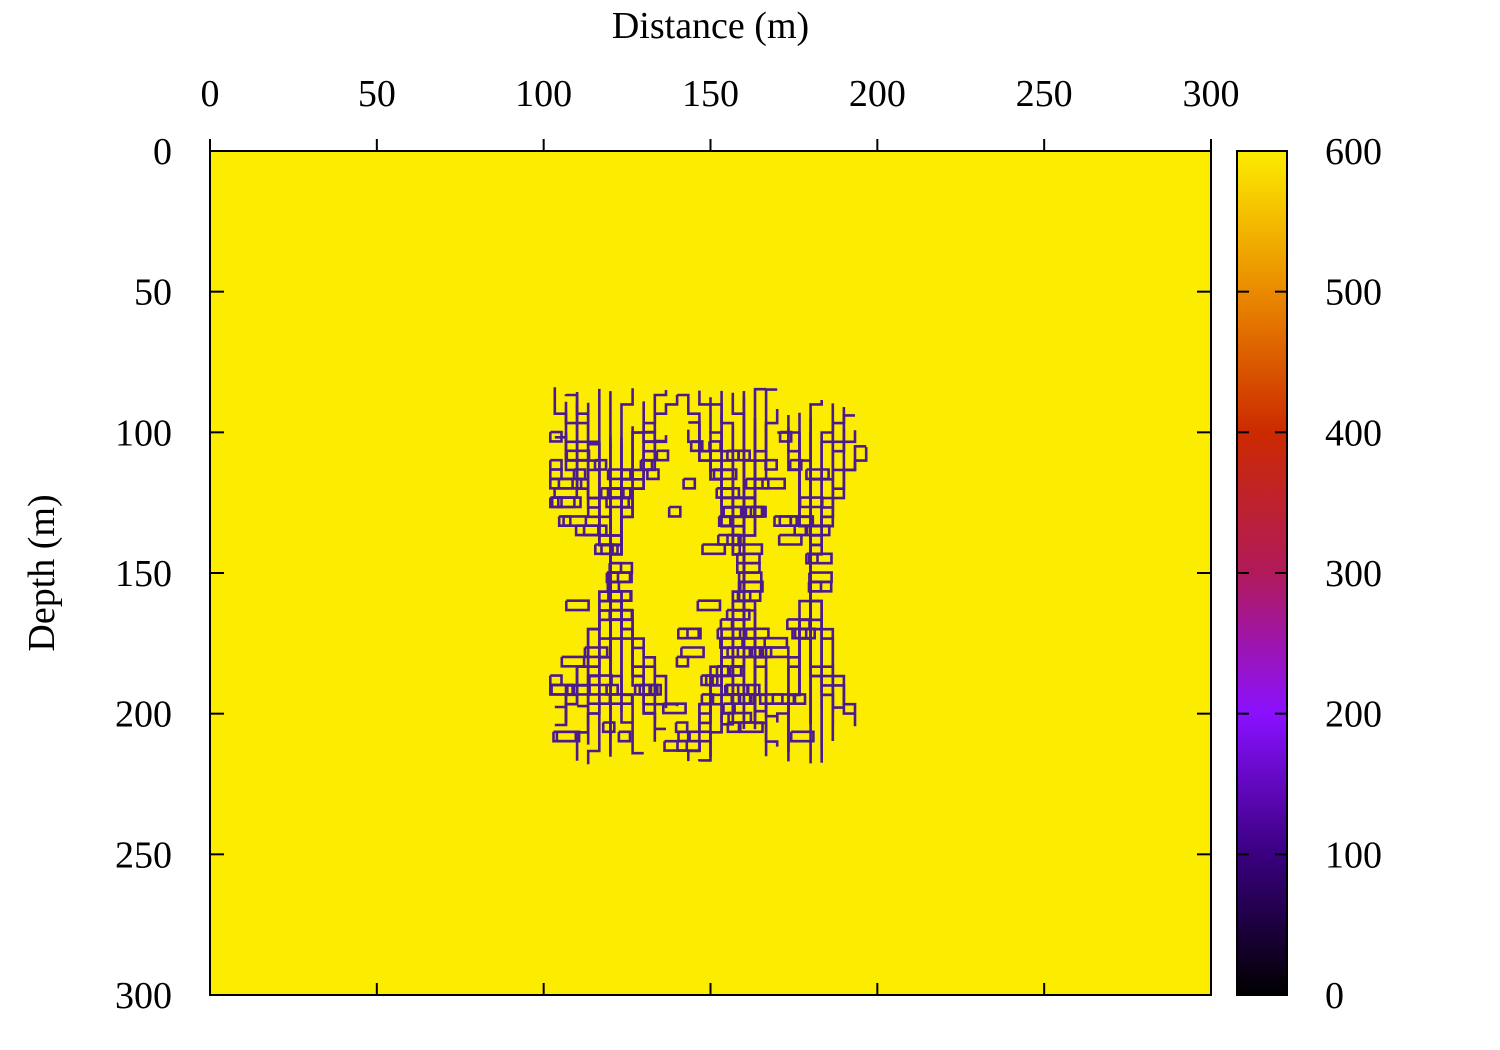  What do you see at coordinates (1044, 94) in the screenshot?
I see `x-tick-label: 250` at bounding box center [1044, 94].